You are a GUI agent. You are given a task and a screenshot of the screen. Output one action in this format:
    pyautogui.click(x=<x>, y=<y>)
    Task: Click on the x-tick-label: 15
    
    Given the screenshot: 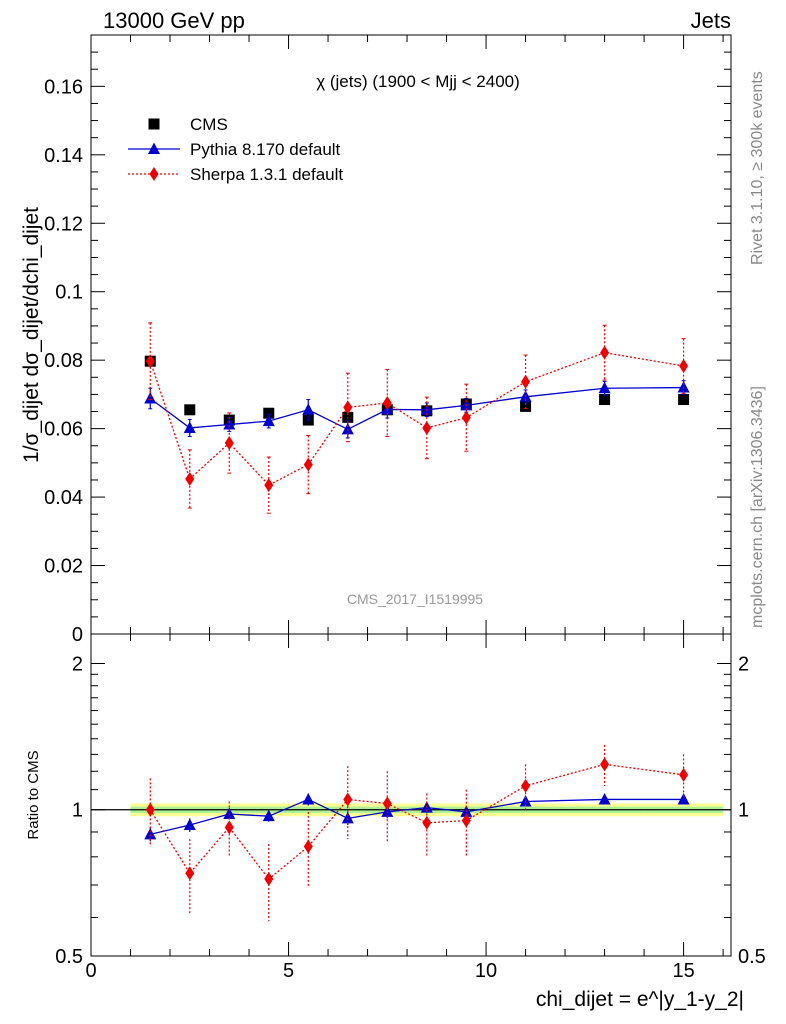 What is the action you would take?
    pyautogui.click(x=683, y=971)
    